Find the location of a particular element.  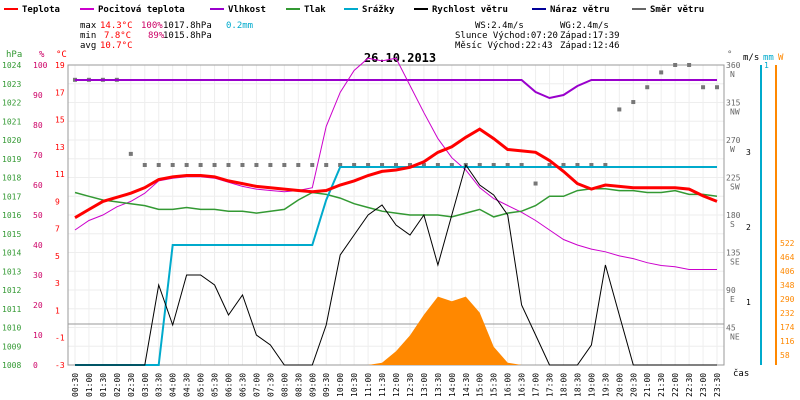

deg-unit: ° is located at coordinates (729, 55).